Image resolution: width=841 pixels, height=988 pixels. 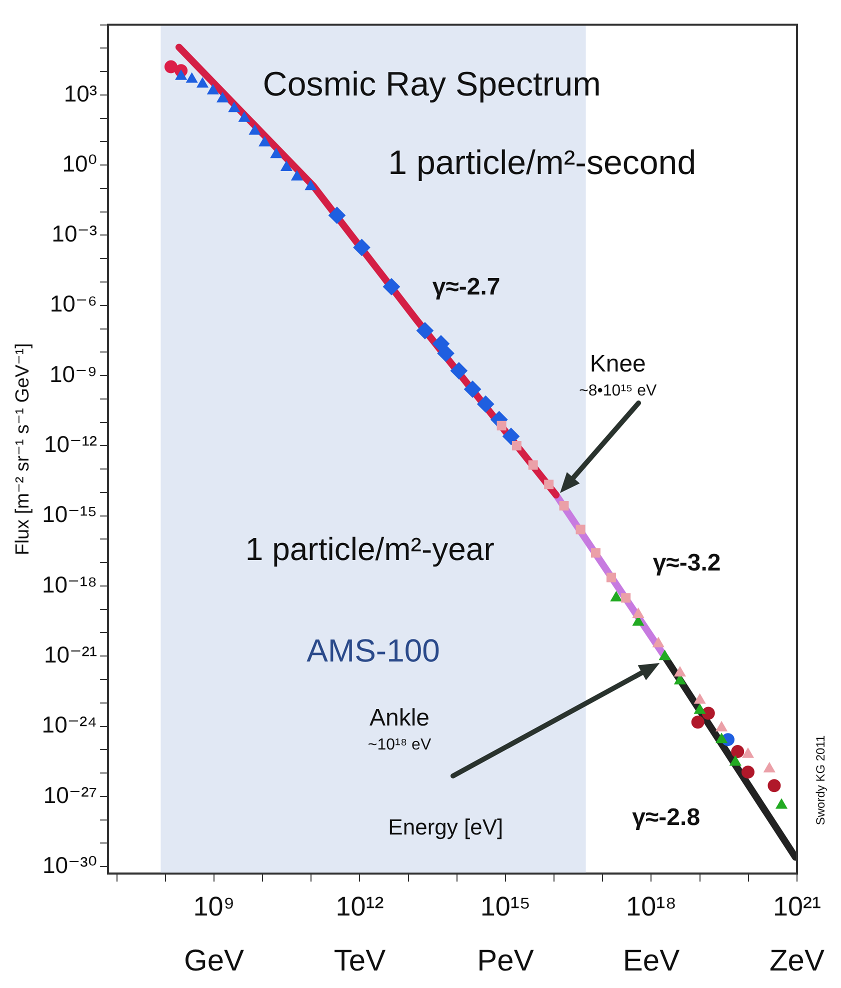 What do you see at coordinates (618, 375) in the screenshot?
I see `annotation: Knee ~8•10¹⁵ eV` at bounding box center [618, 375].